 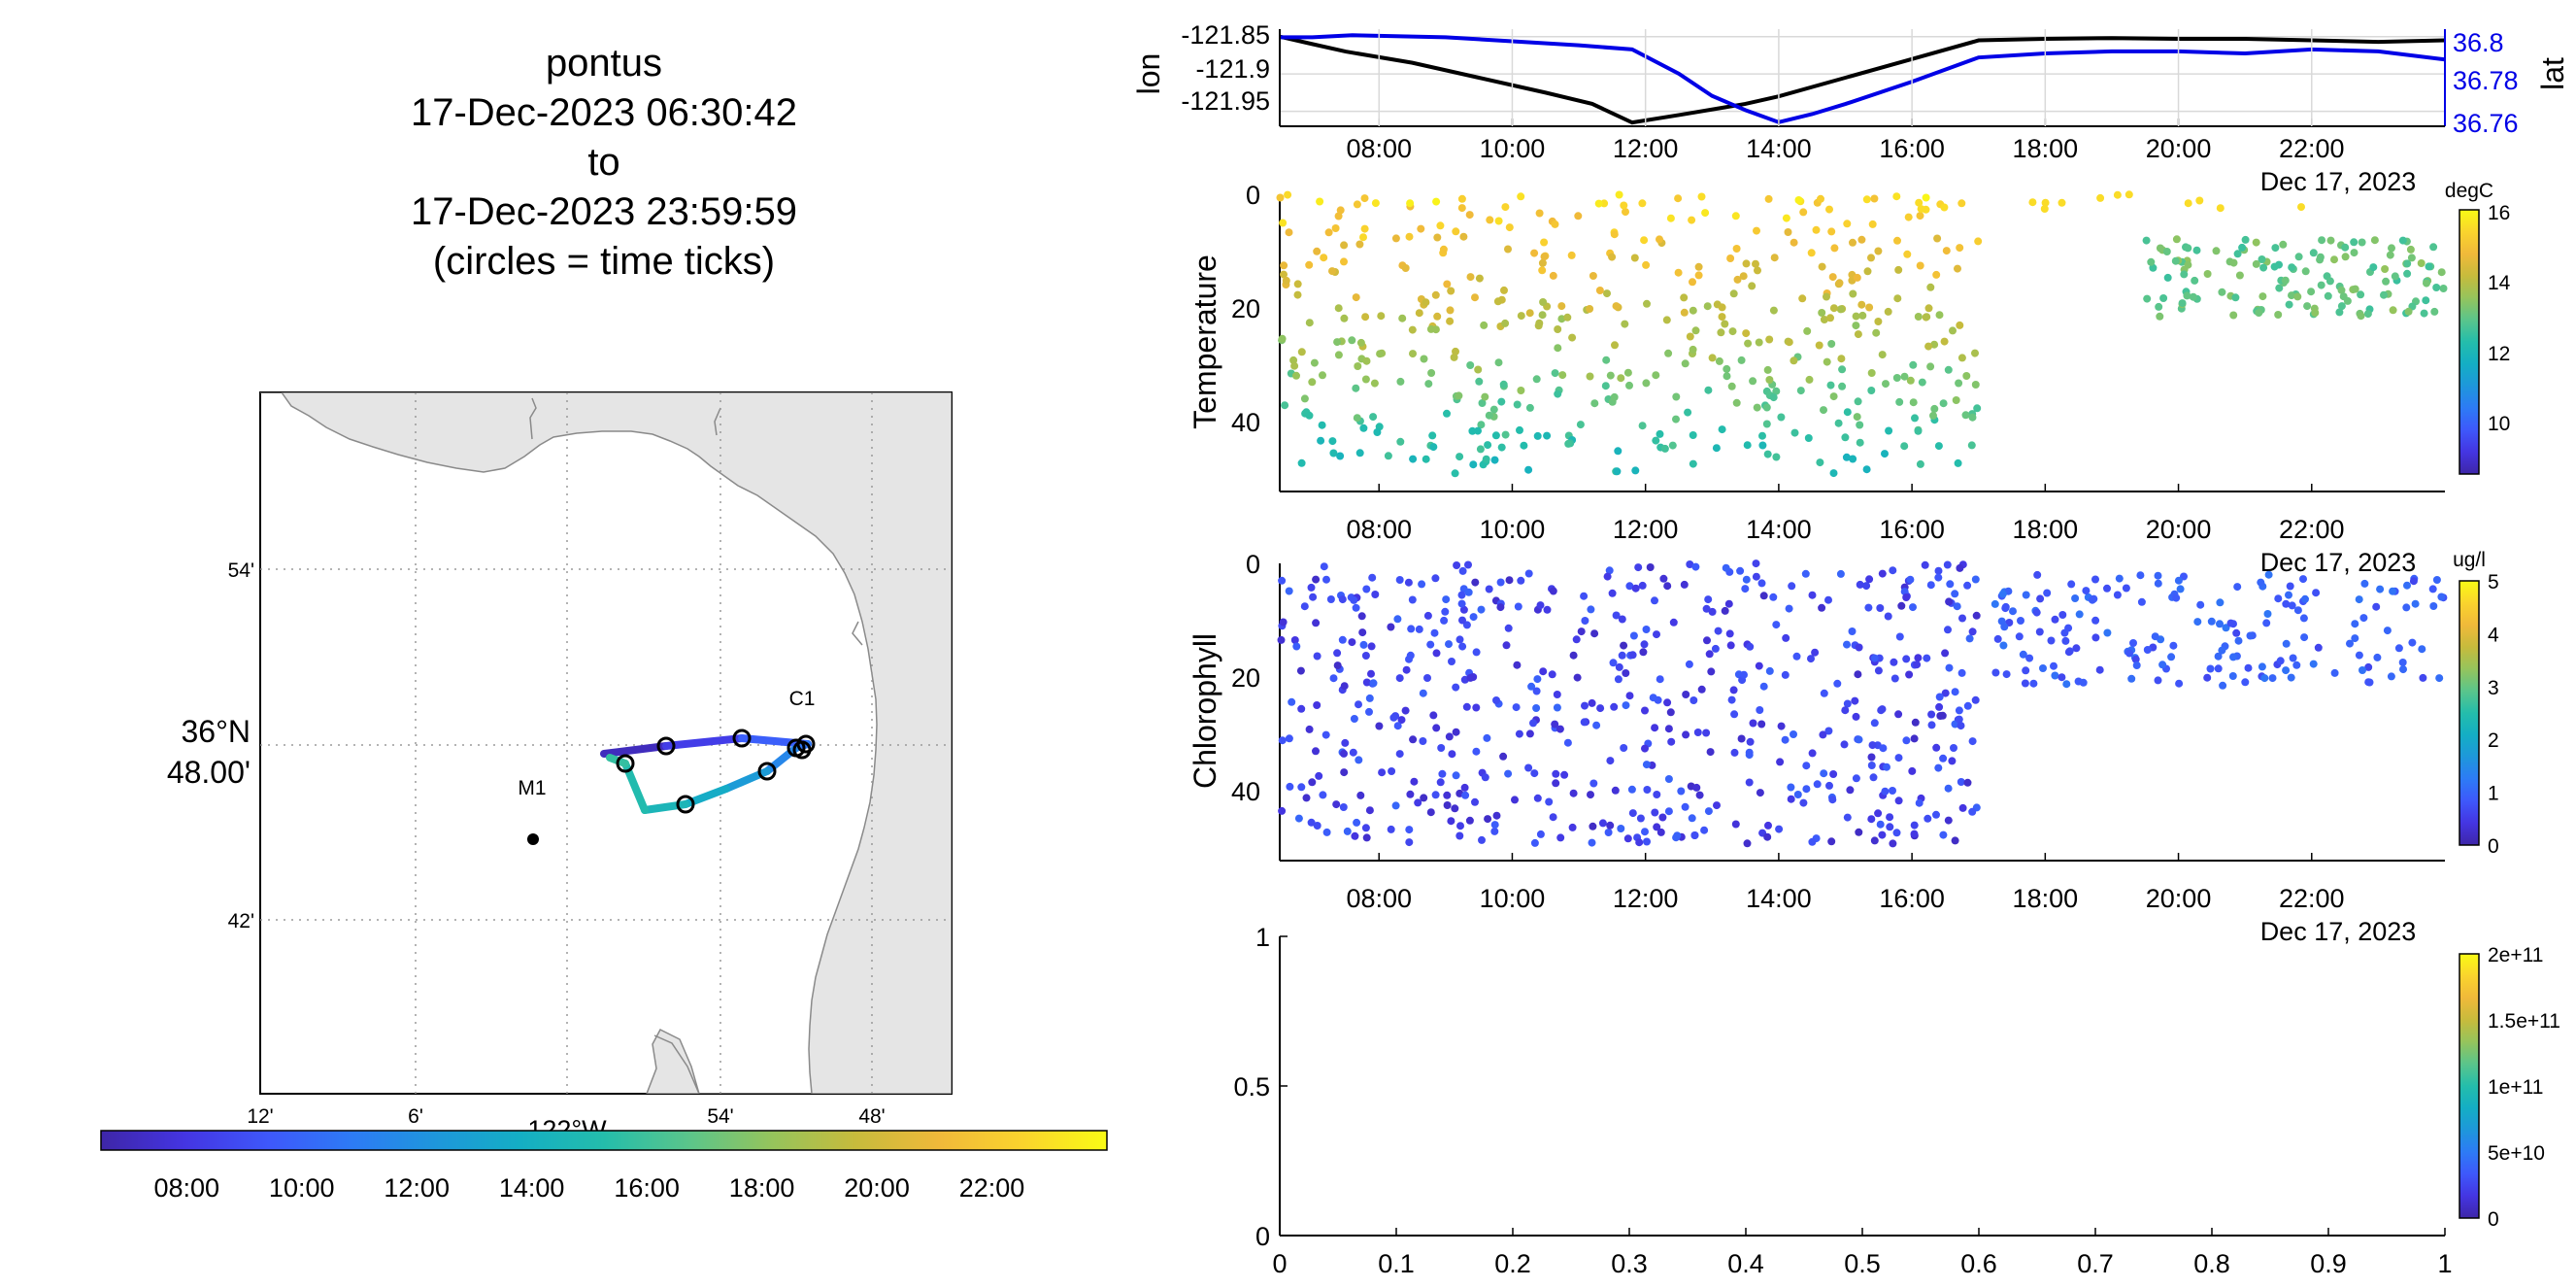 I want to click on map-colorbar-tick: 10:00, so click(x=302, y=1188).